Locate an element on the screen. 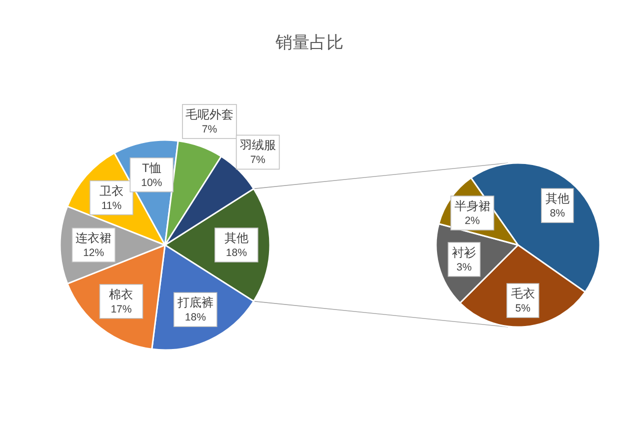 The height and width of the screenshot is (426, 619). slice-label: 打底裤 is located at coordinates (195, 303).